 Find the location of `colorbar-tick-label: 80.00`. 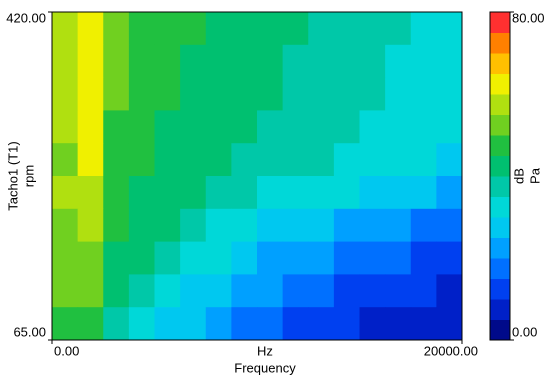

colorbar-tick-label: 80.00 is located at coordinates (528, 17).